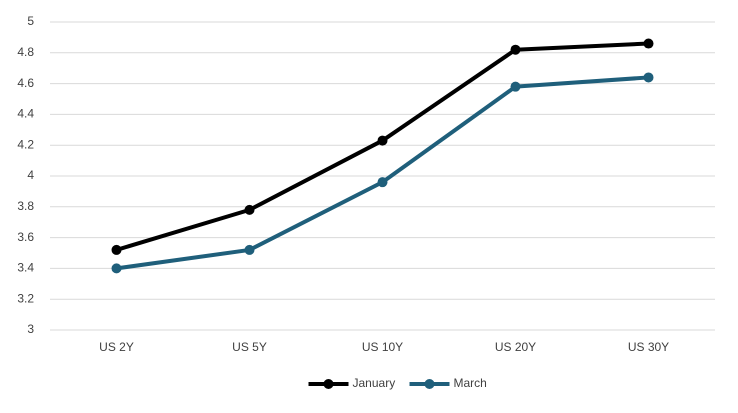  I want to click on y-tick-label: 4.8, so click(25, 52).